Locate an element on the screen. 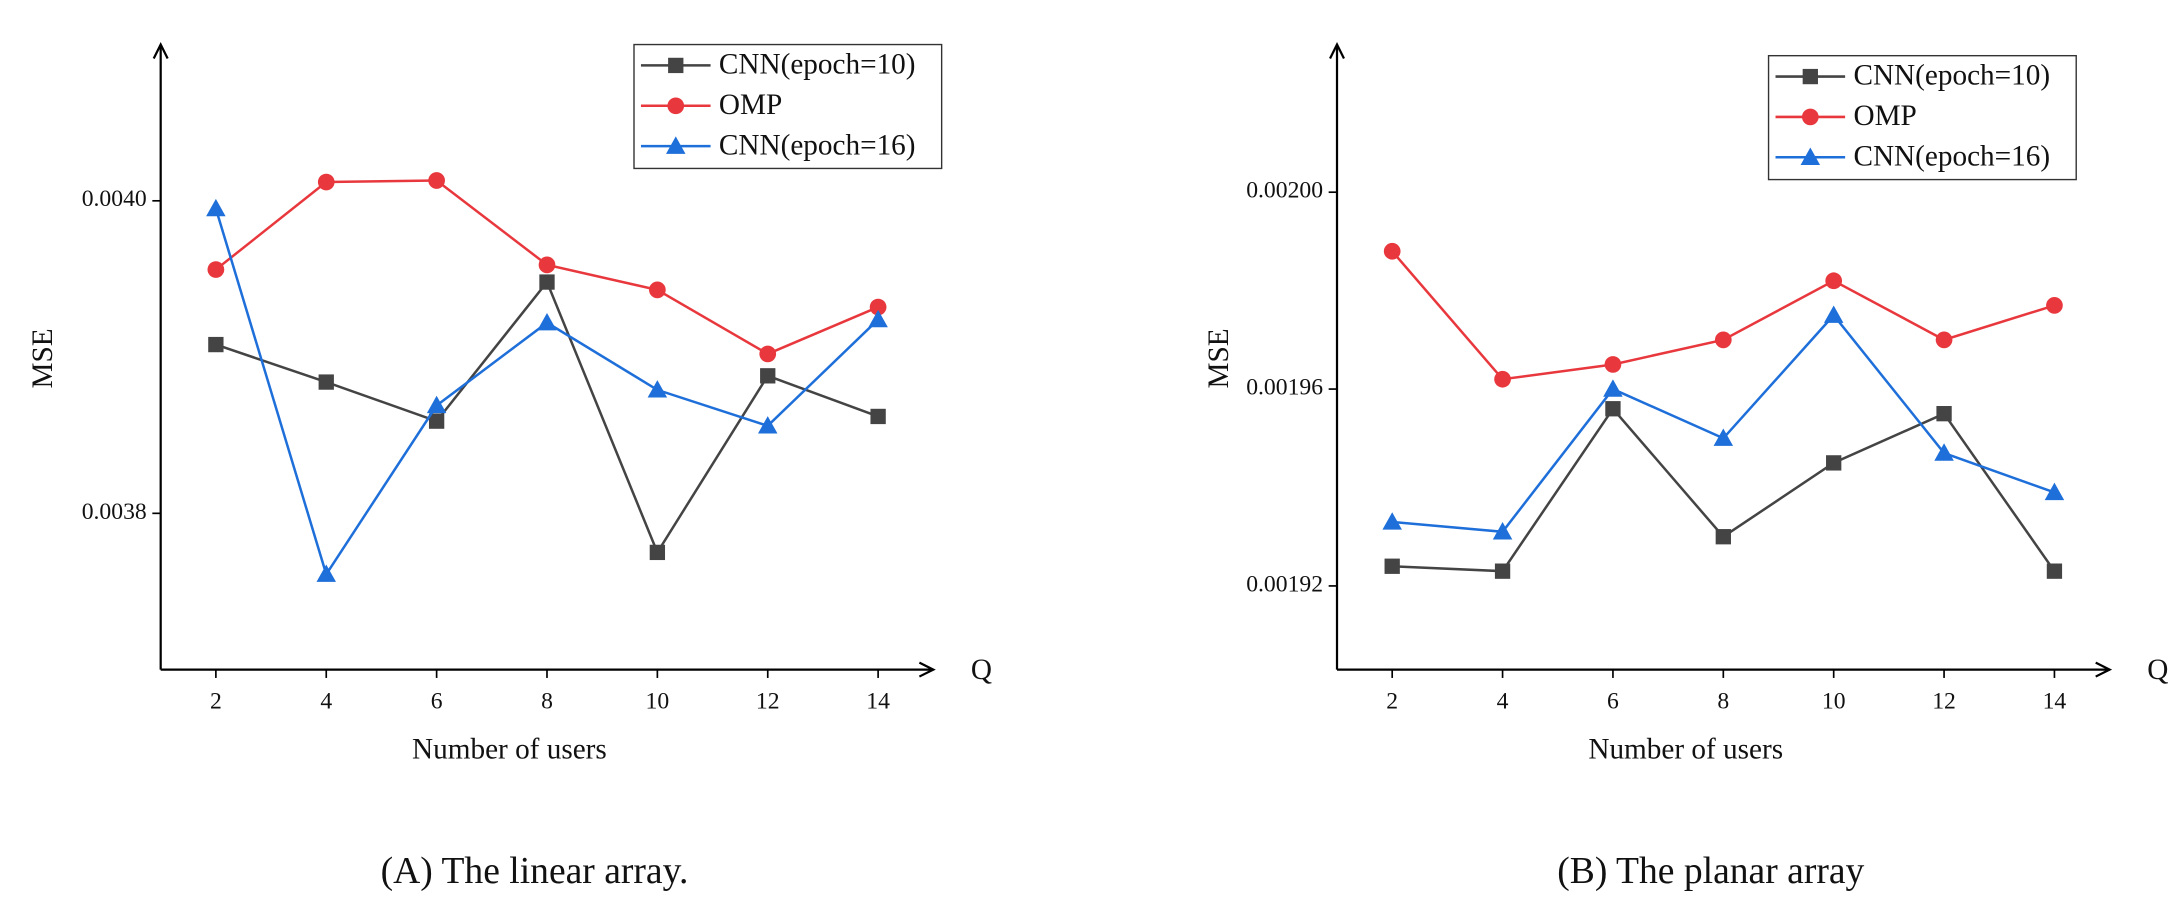  caption: (B) The planar array is located at coordinates (1710, 871).